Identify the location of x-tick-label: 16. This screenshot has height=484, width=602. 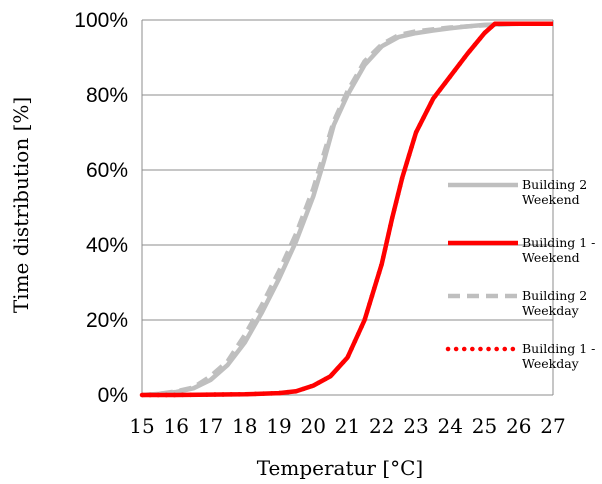
(176, 426).